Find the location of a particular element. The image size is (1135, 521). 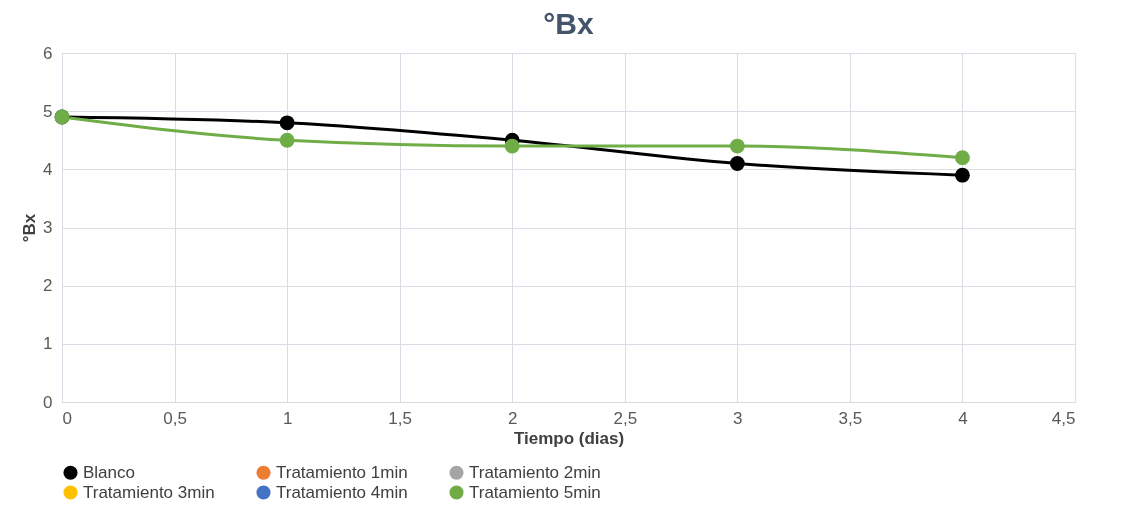

y-axis-title: °Bx is located at coordinates (30, 228).